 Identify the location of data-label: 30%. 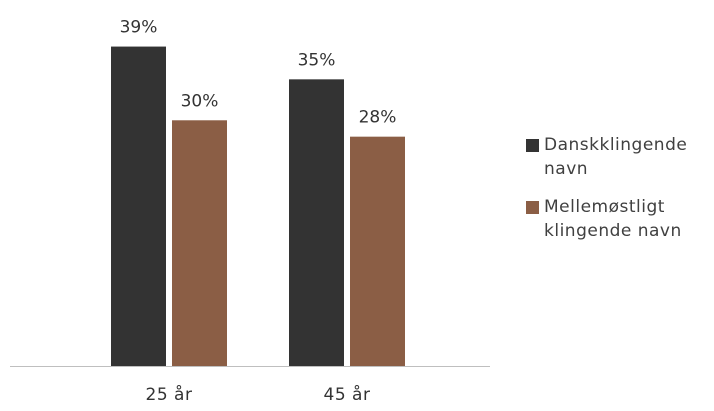
(200, 101).